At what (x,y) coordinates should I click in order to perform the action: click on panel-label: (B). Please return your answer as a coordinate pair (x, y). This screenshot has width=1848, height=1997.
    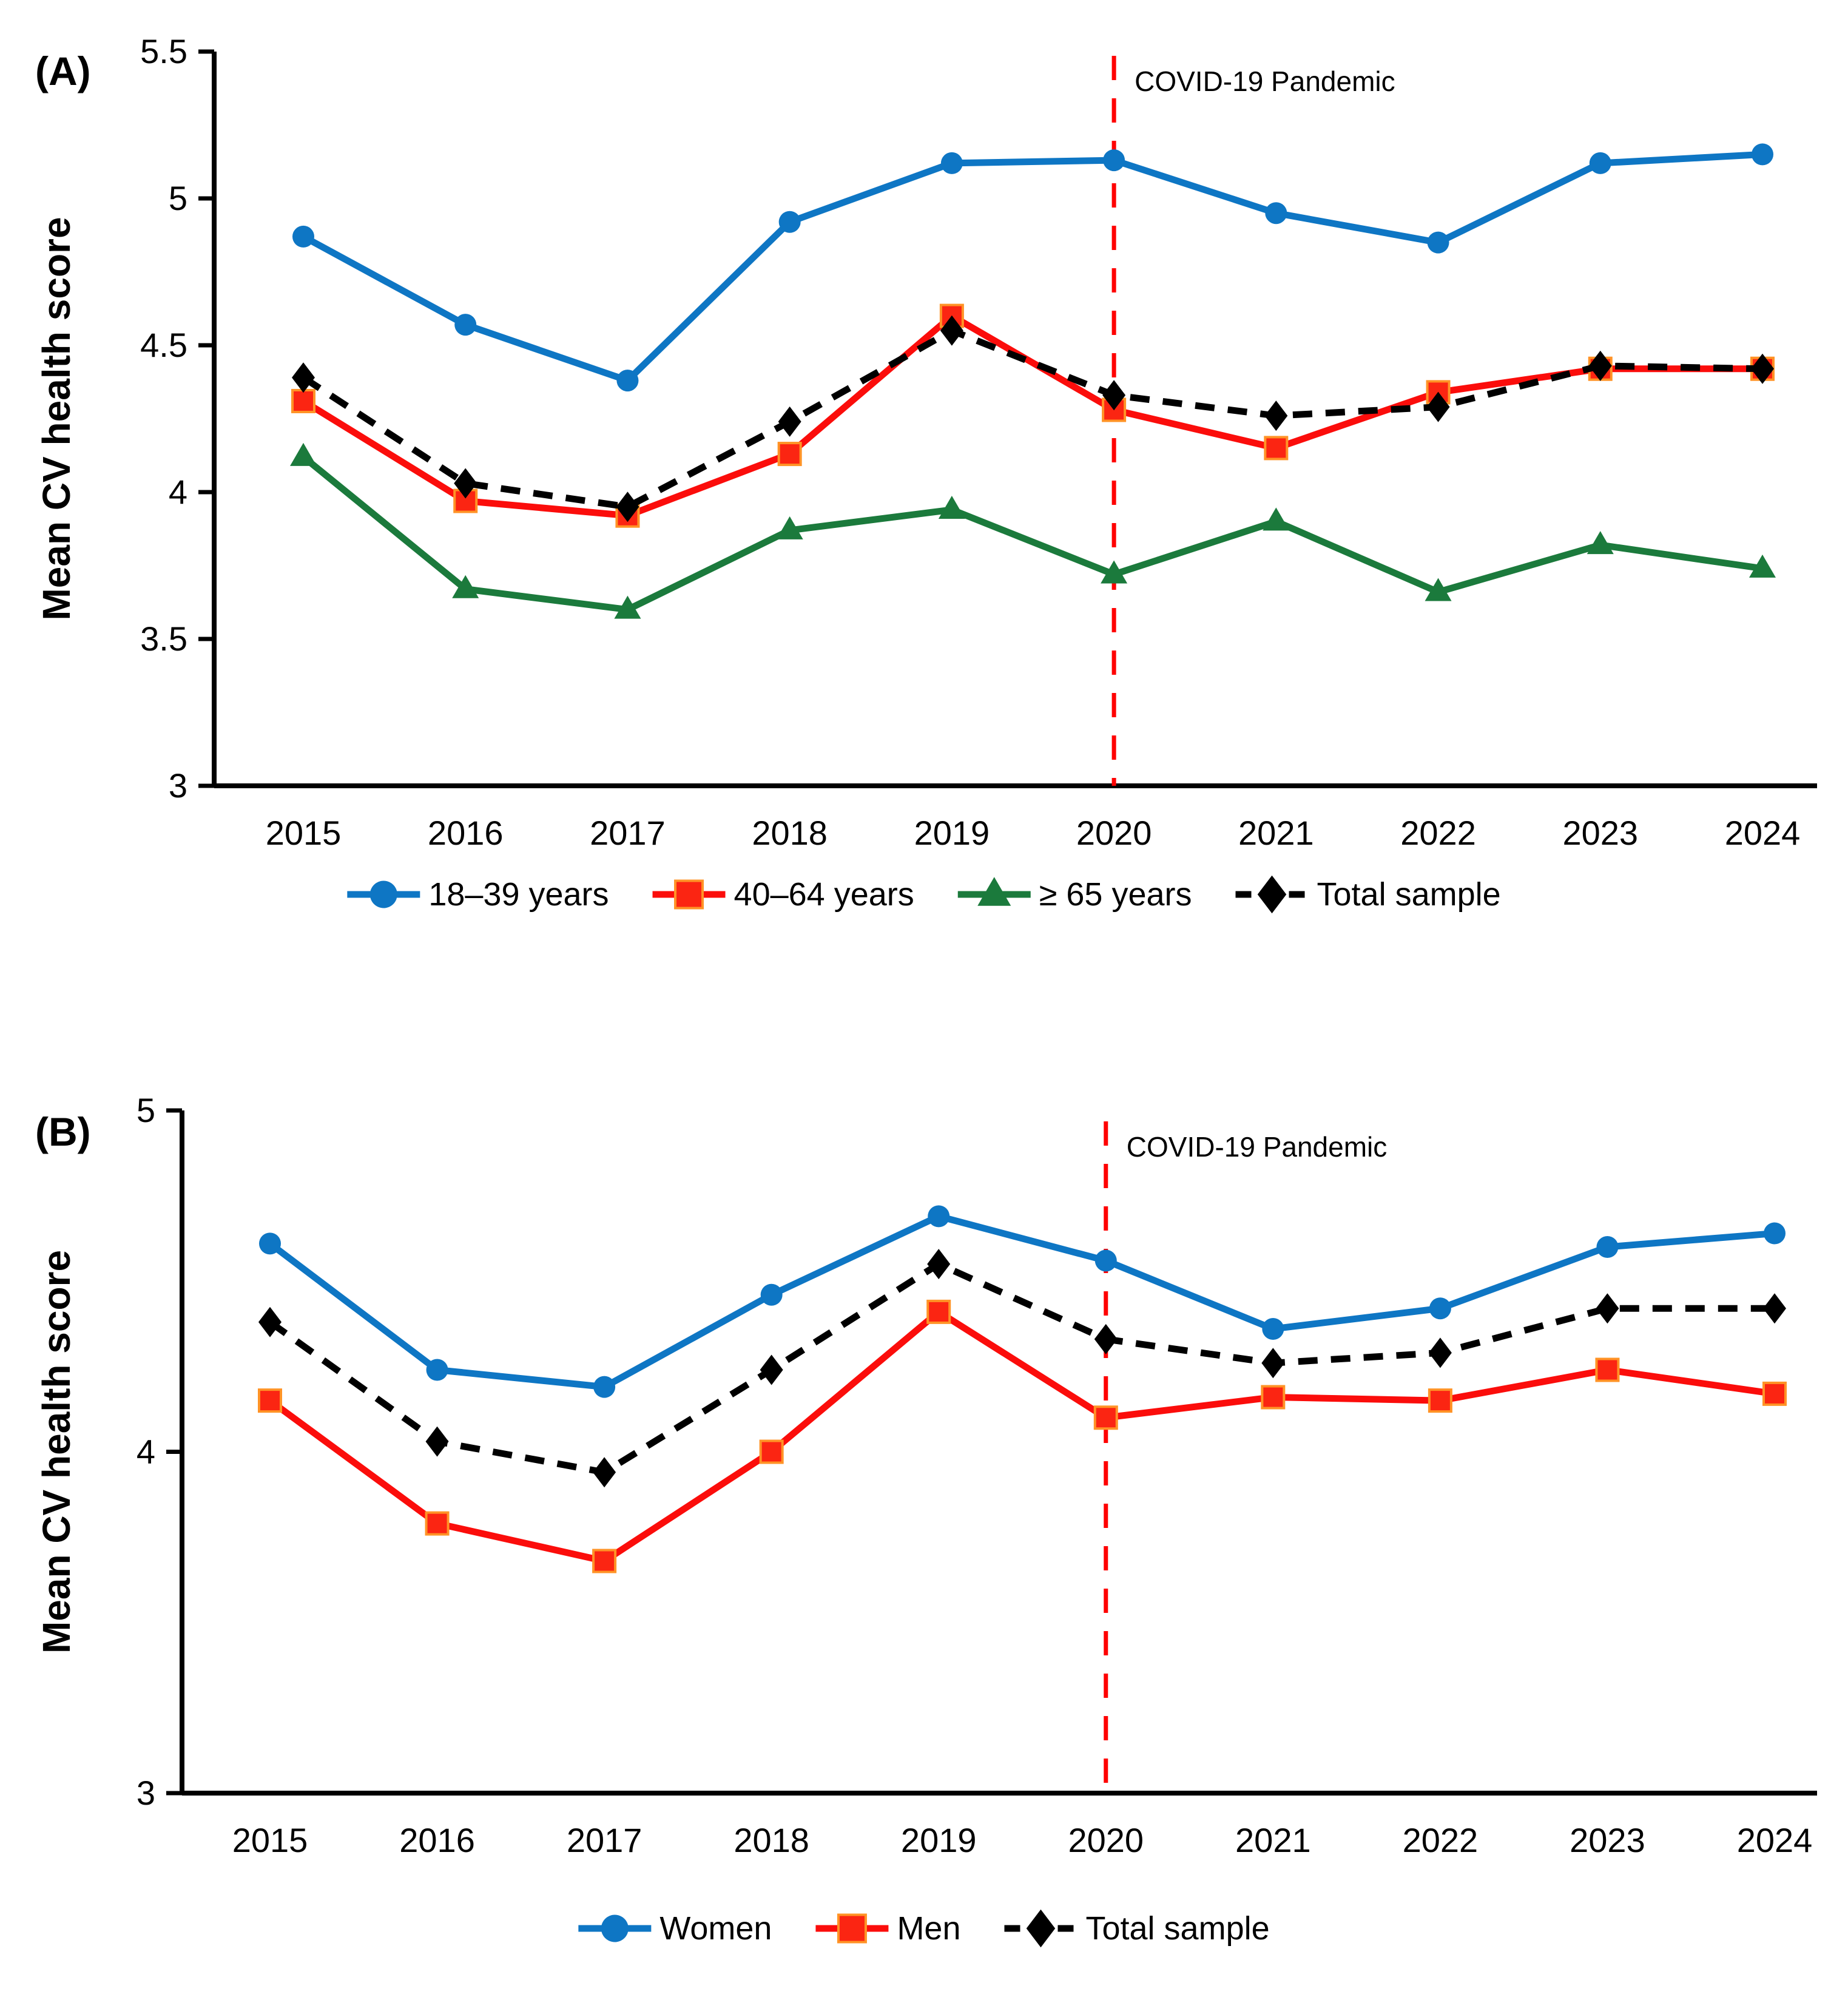
    Looking at the image, I should click on (63, 1132).